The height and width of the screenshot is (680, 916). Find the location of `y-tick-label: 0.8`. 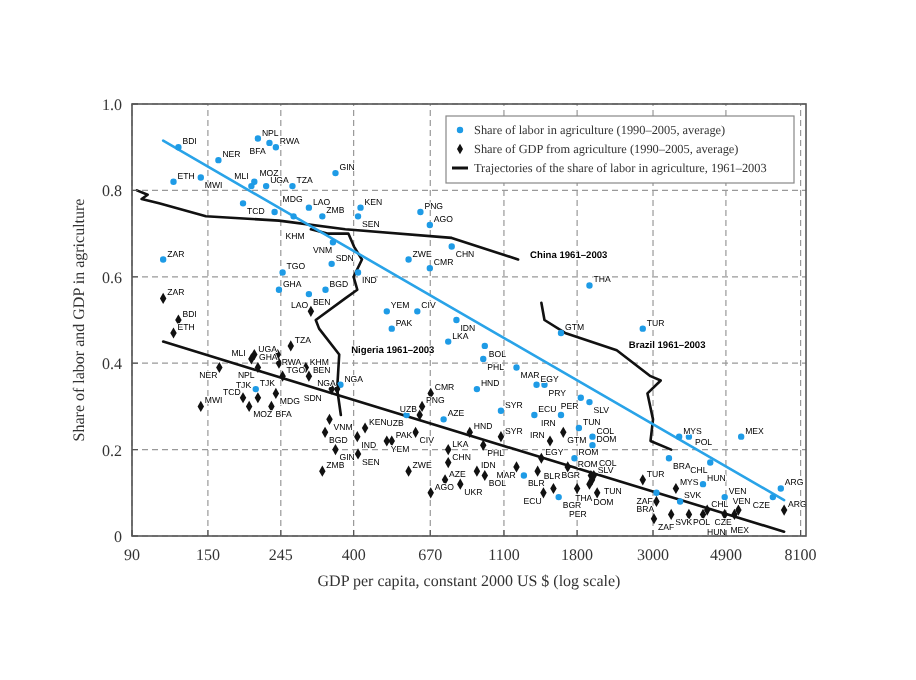

y-tick-label: 0.8 is located at coordinates (112, 191).